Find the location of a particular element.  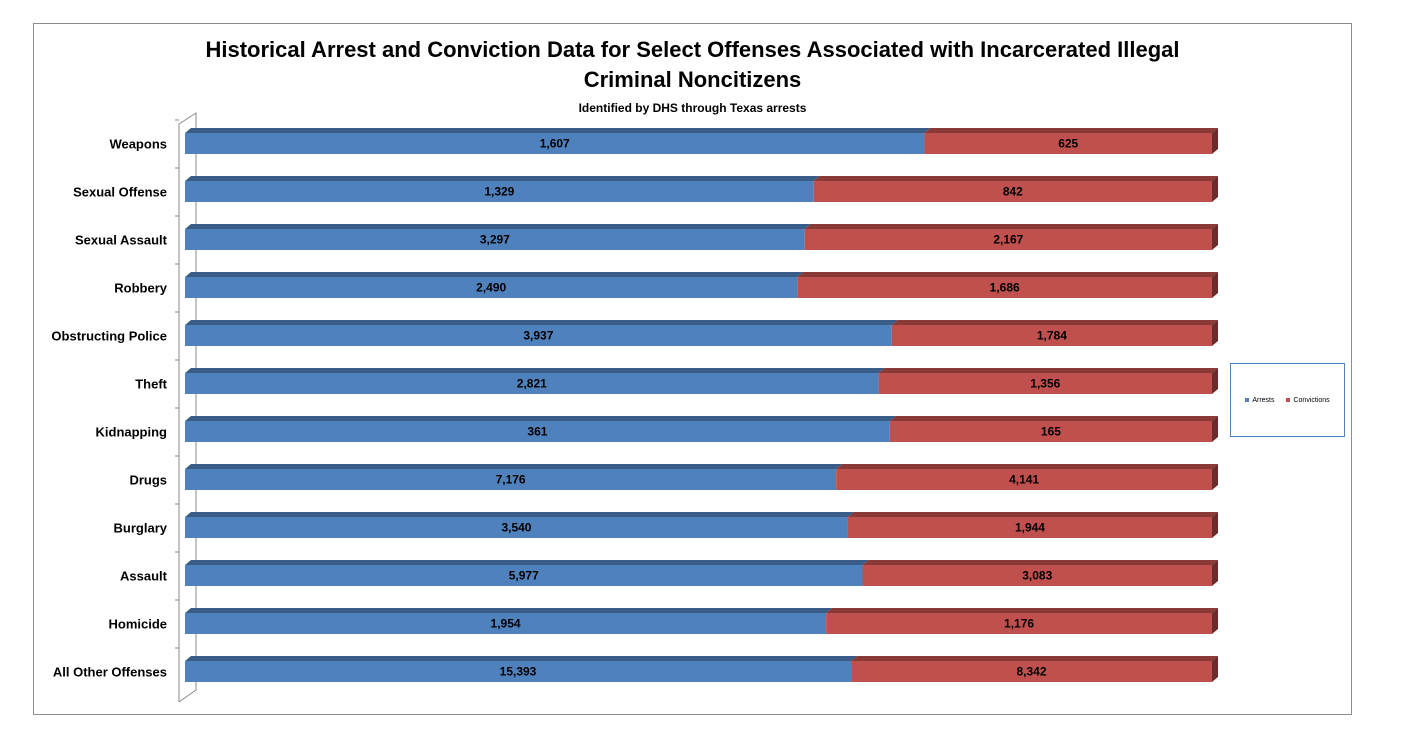

bar-convictions-all-other-offenses is located at coordinates (1031, 671).